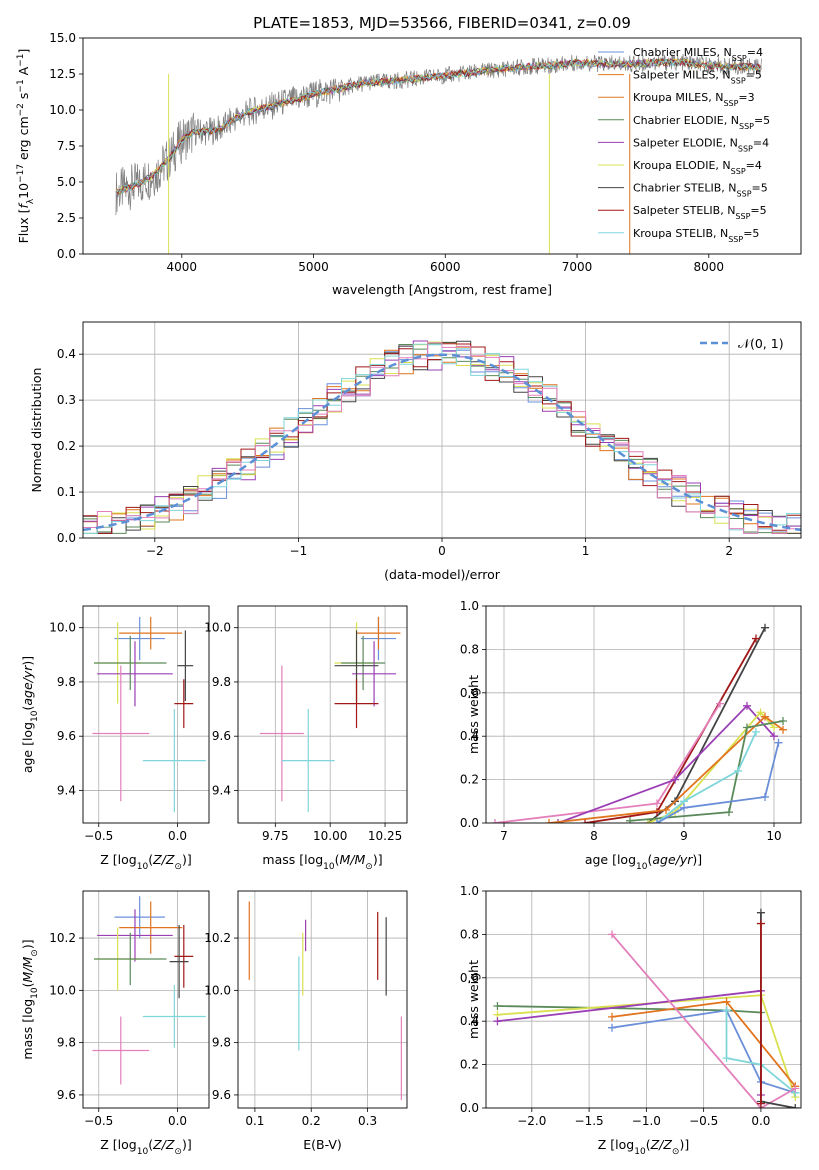 The height and width of the screenshot is (1170, 819). I want to click on age_vs_Z-xlabel: Z [log10(Z/Z⊙)], so click(145, 862).